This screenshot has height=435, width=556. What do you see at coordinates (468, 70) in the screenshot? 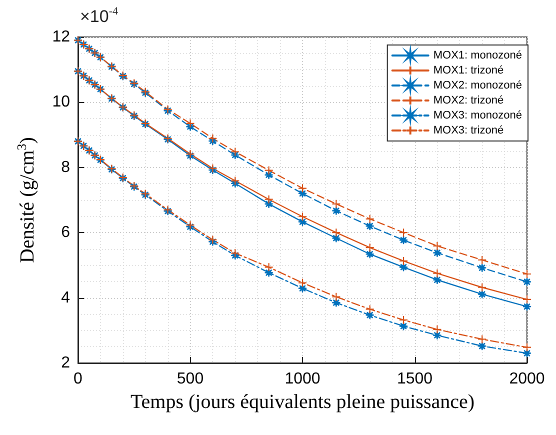
I see `legend-label: MOX1: trizoné` at bounding box center [468, 70].